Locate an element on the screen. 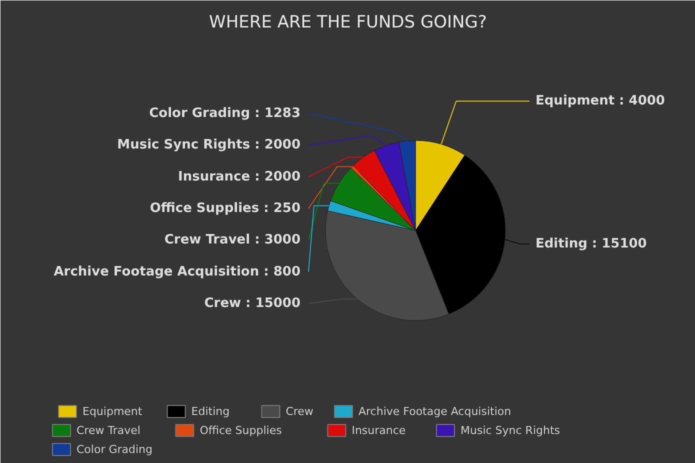  data-label: Archive Footage Acquisition : 800 is located at coordinates (177, 272).